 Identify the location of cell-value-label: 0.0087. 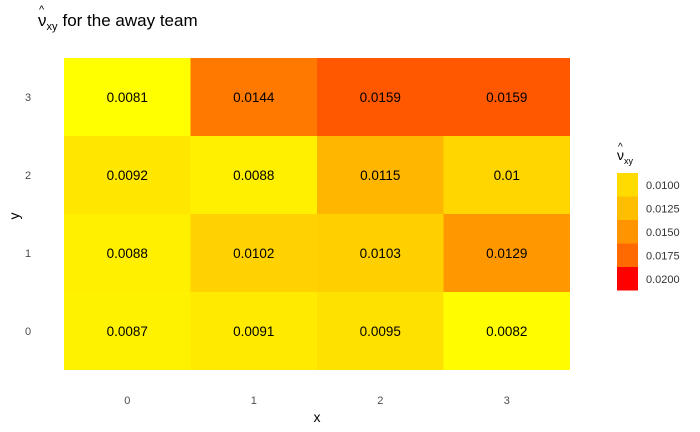
(127, 331).